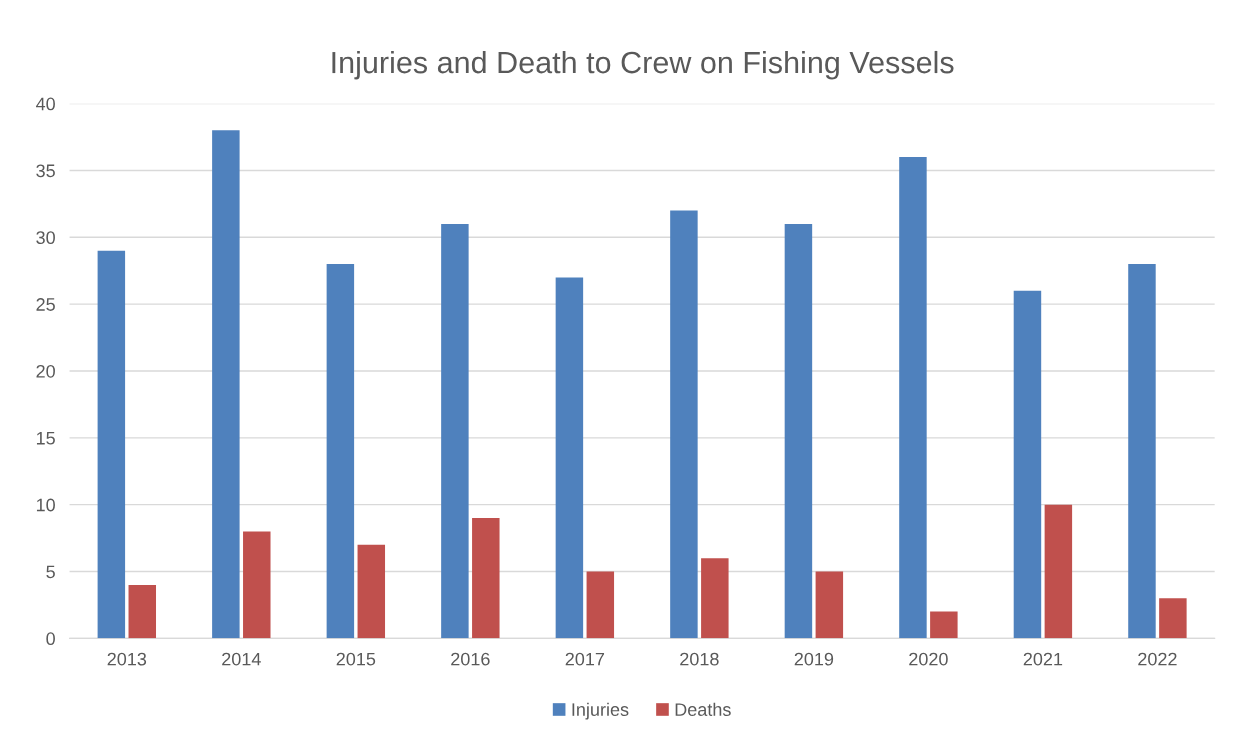  What do you see at coordinates (600, 711) in the screenshot?
I see `legend-label: Injuries` at bounding box center [600, 711].